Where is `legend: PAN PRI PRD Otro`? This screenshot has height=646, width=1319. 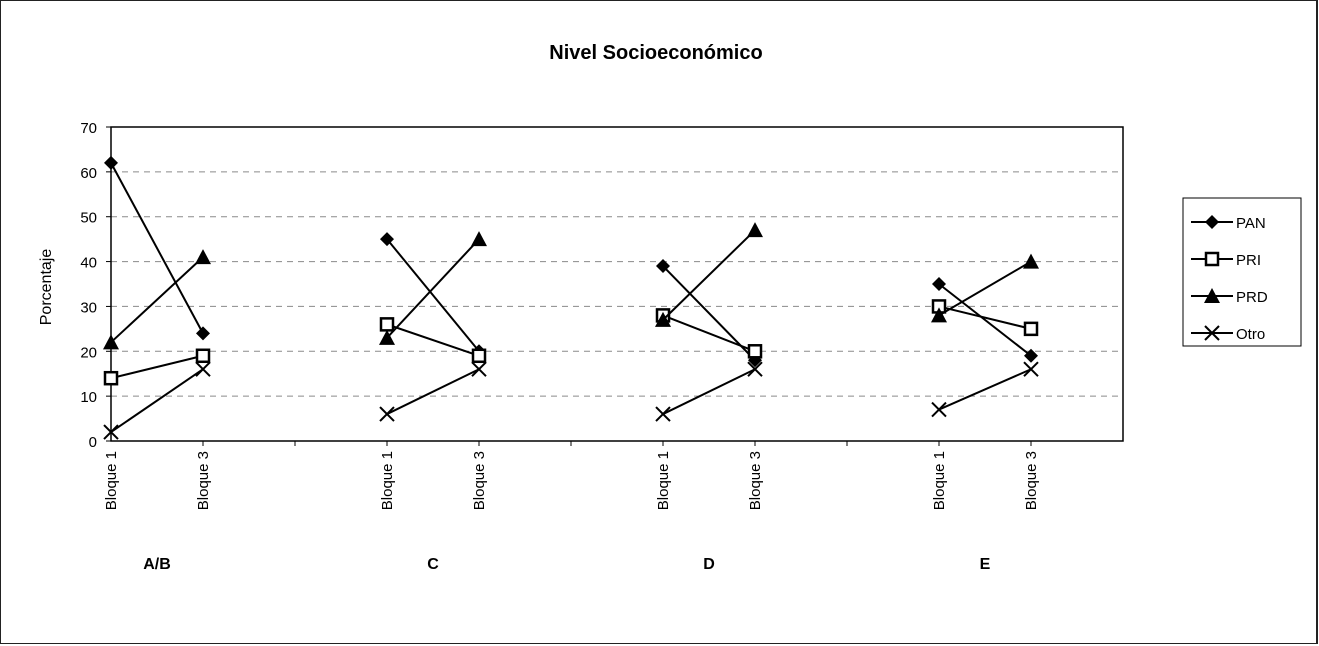
legend: PAN PRI PRD Otro is located at coordinates (1242, 272).